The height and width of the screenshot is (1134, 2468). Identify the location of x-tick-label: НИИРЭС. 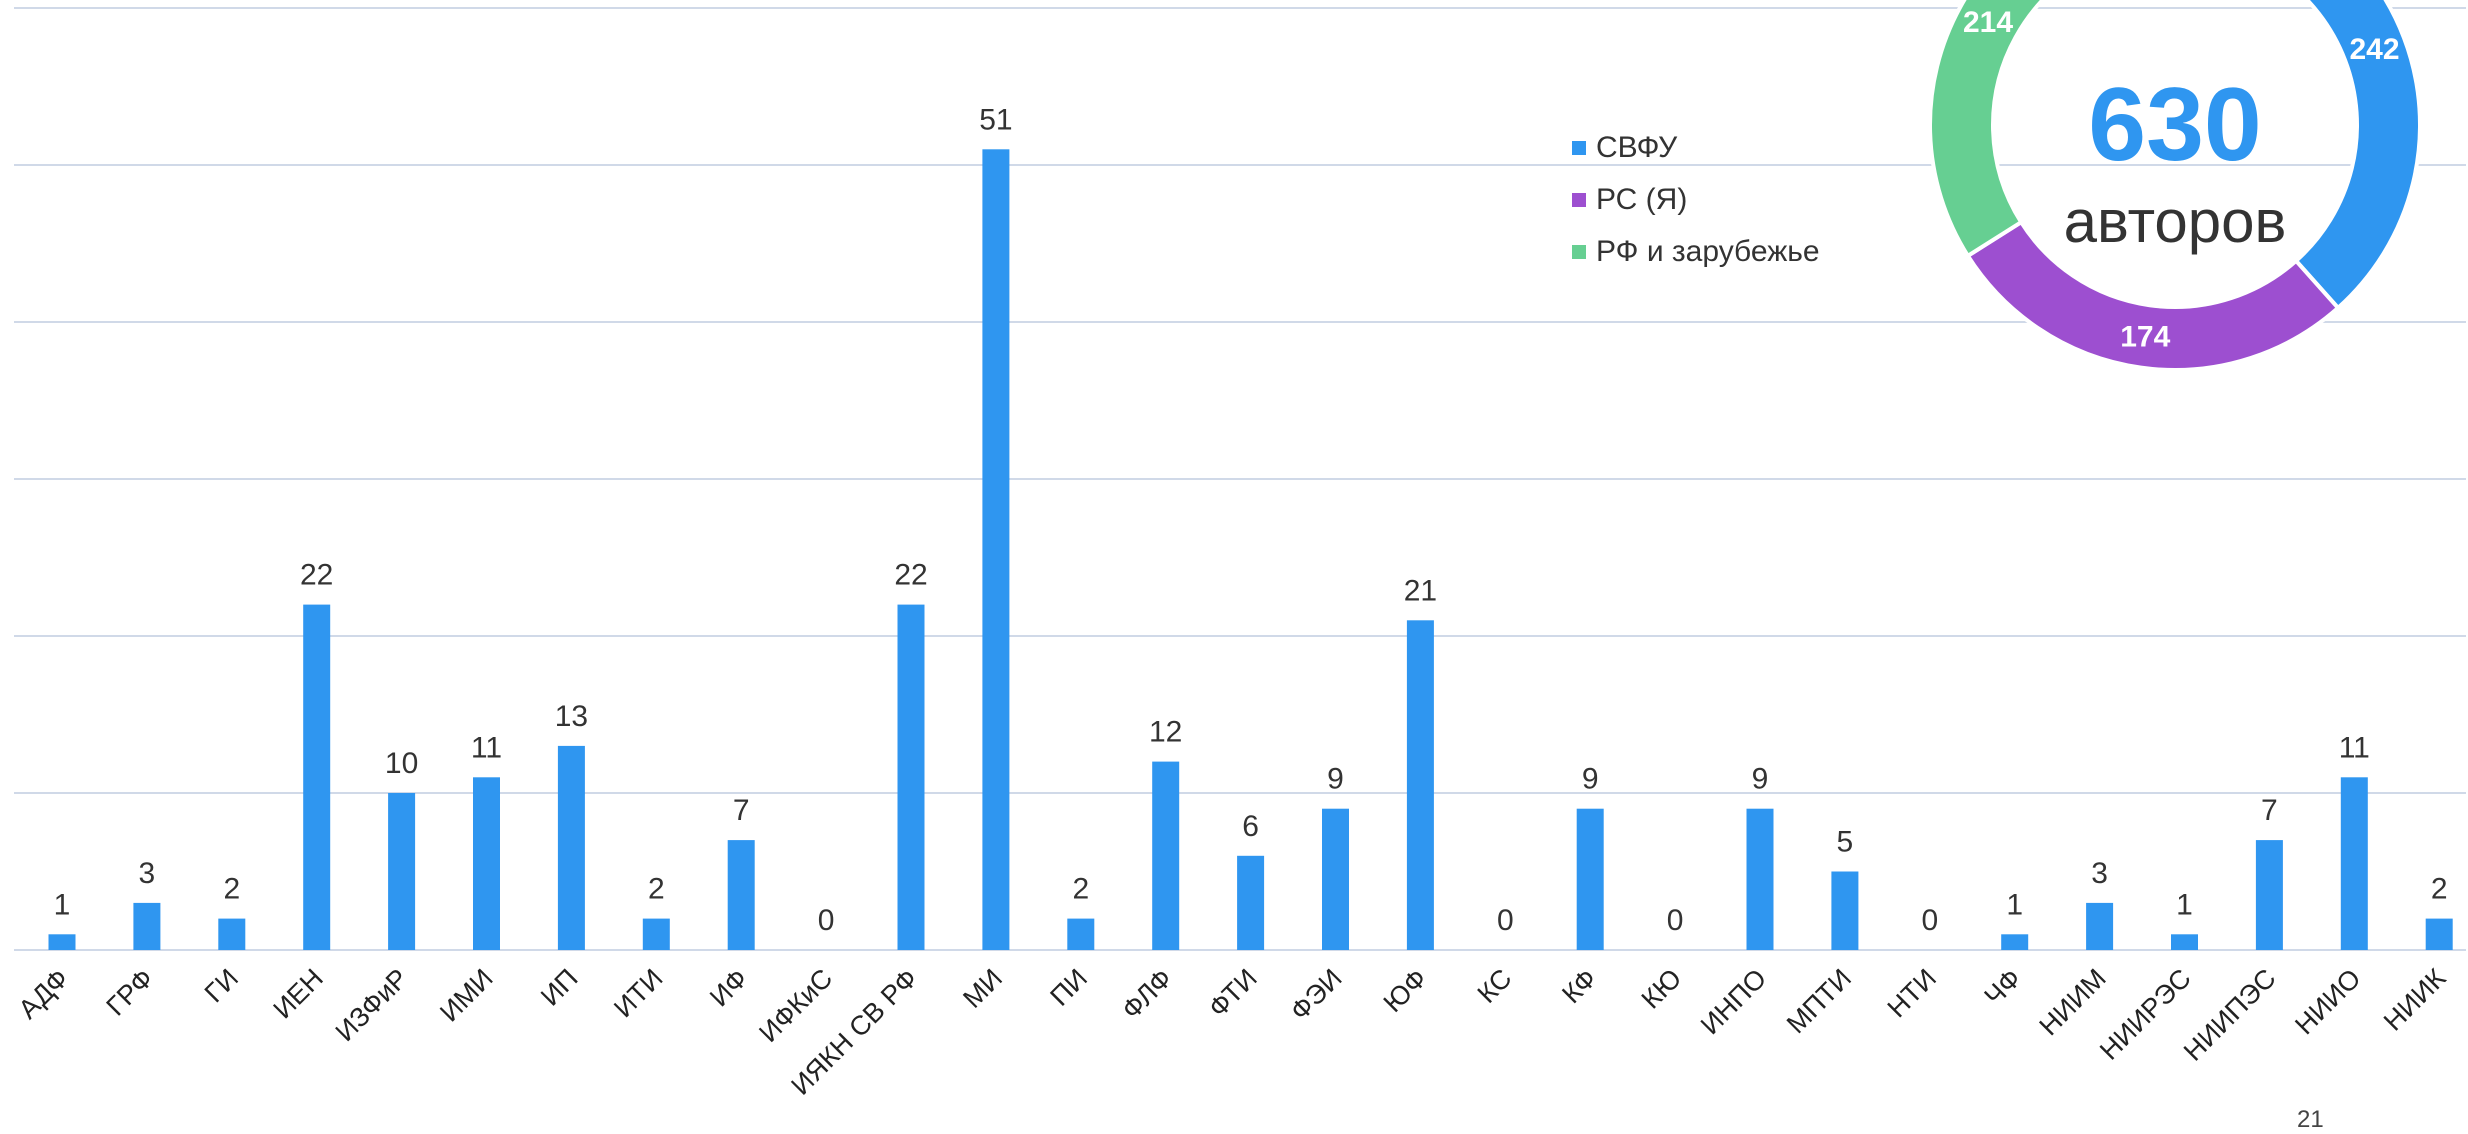
(2145, 1014).